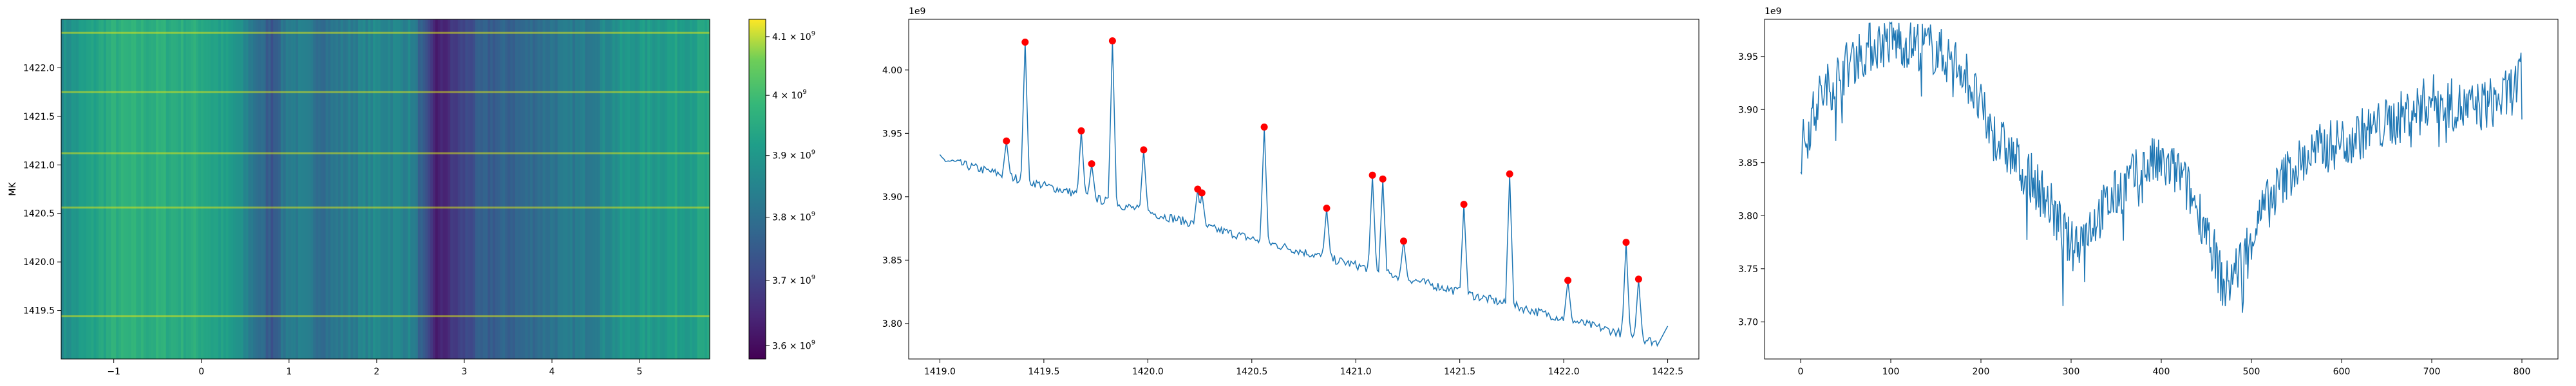 Image resolution: width=2576 pixels, height=386 pixels. Describe the element at coordinates (1801, 372) in the screenshot. I see `series-x-tick-label: 0` at that location.